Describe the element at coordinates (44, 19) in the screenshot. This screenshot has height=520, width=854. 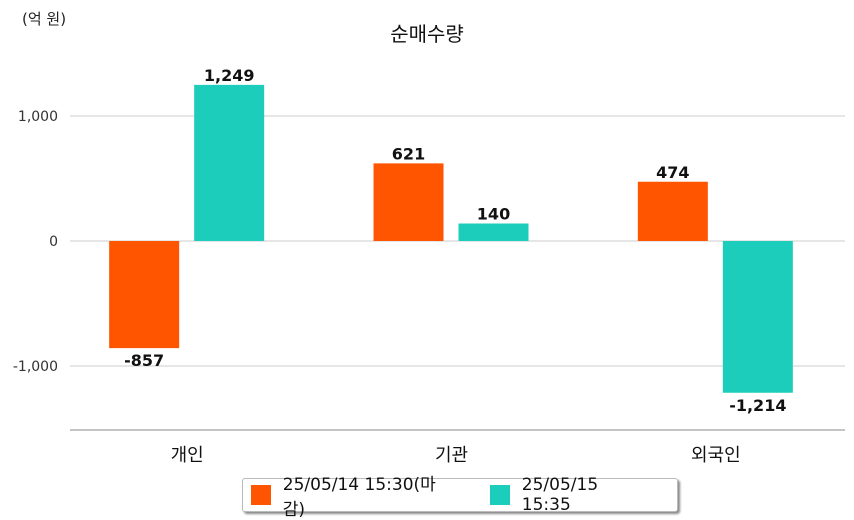
I see `unit-label: (억 원)` at that location.